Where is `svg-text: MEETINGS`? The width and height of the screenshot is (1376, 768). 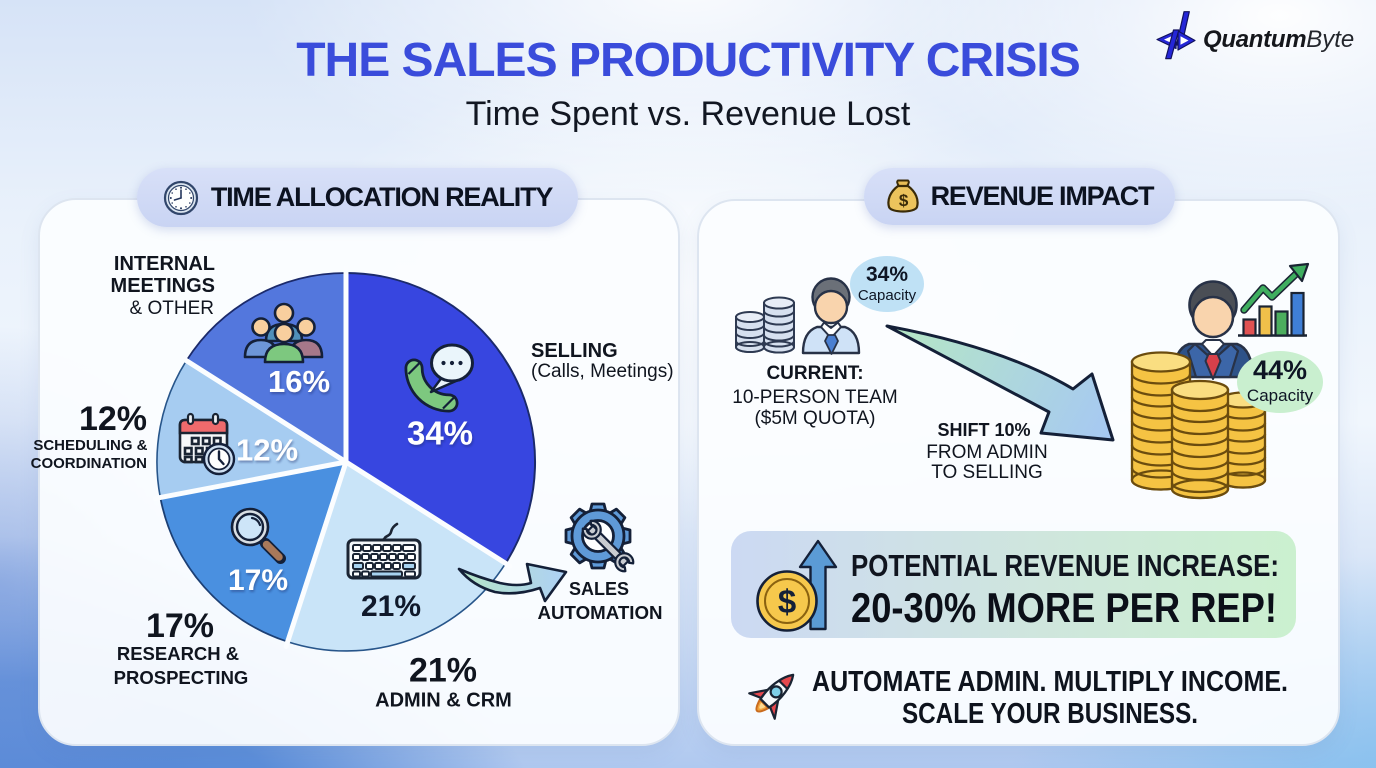 svg-text: MEETINGS is located at coordinates (163, 286).